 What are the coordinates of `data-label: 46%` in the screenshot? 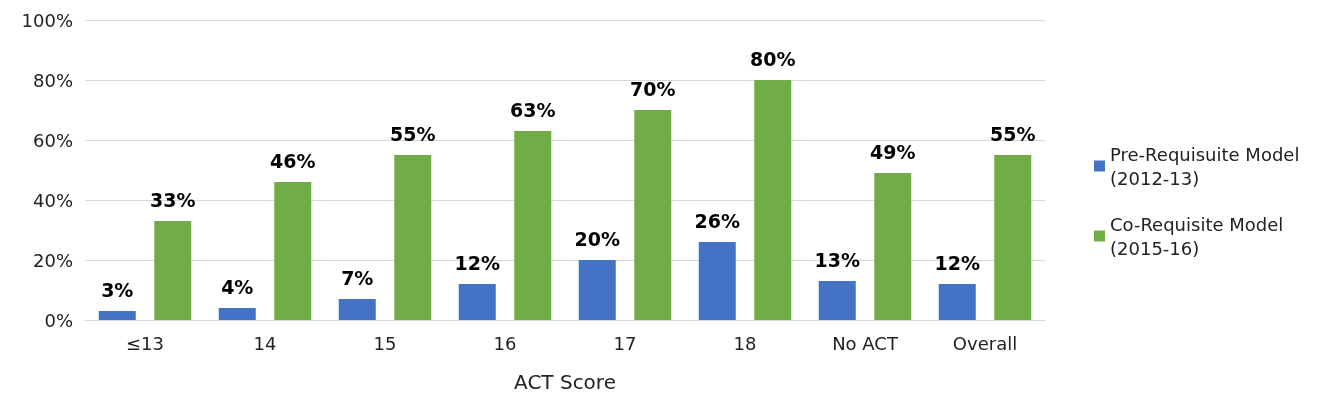 It's located at (293, 160).